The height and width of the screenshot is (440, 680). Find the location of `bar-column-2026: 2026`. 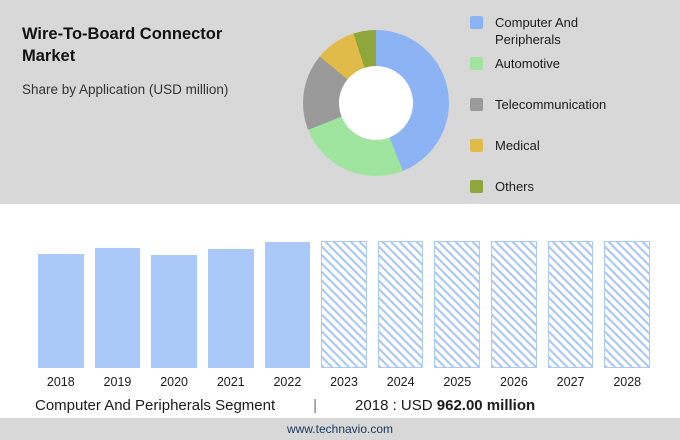

bar-column-2026: 2026 is located at coordinates (514, 313).